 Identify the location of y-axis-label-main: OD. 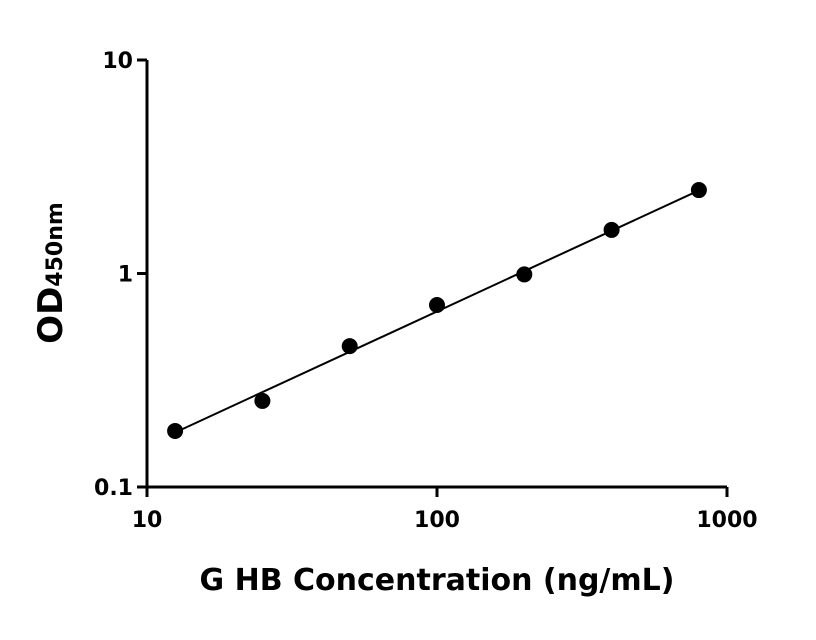
(51, 315).